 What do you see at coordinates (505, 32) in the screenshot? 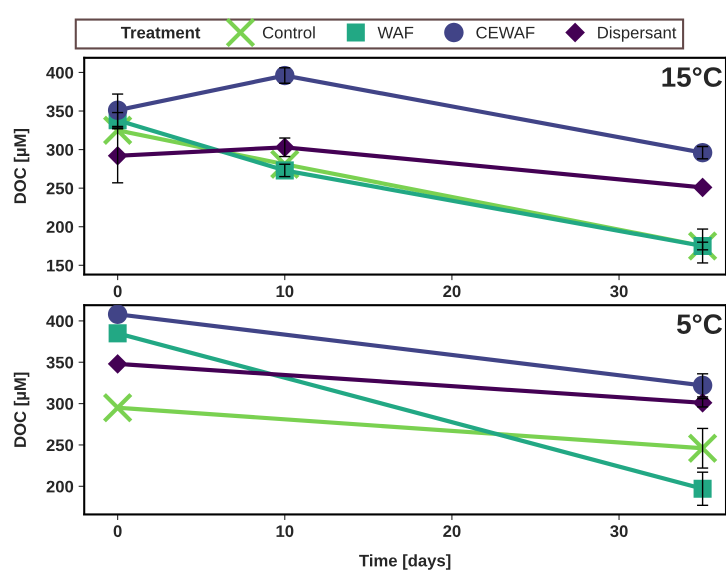
I see `legend-label: CEWAF` at bounding box center [505, 32].